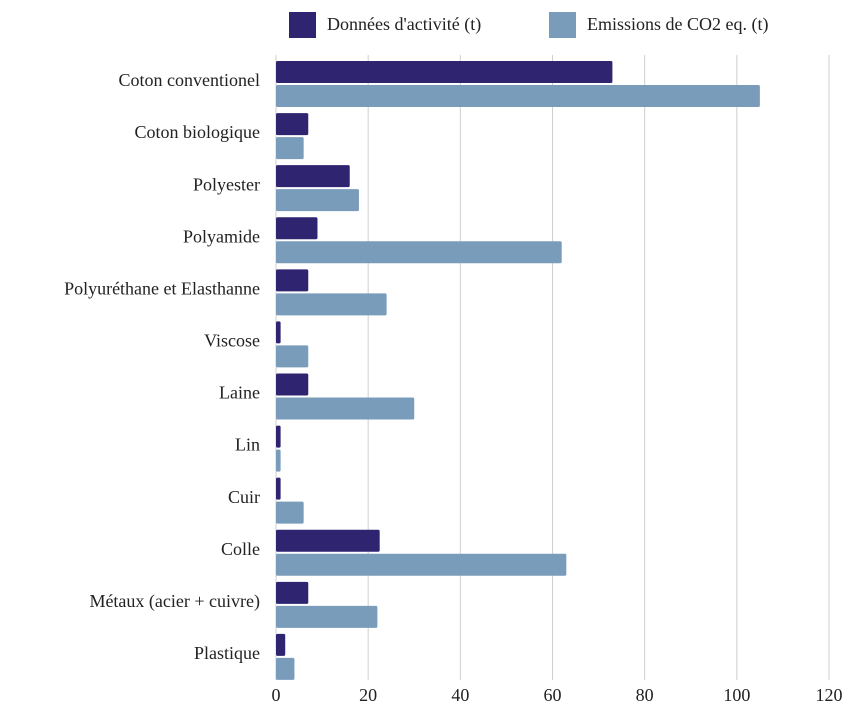 The image size is (849, 706). I want to click on y-tick-label: Métaux (acier + cuivre), so click(174, 601).